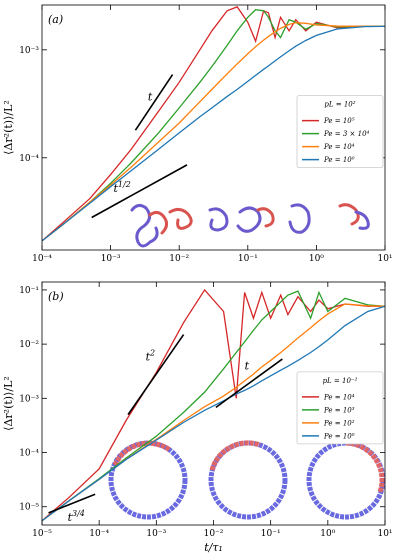  Describe the element at coordinates (339, 121) in the screenshot. I see `legend-label: Pe = 10⁵` at that location.